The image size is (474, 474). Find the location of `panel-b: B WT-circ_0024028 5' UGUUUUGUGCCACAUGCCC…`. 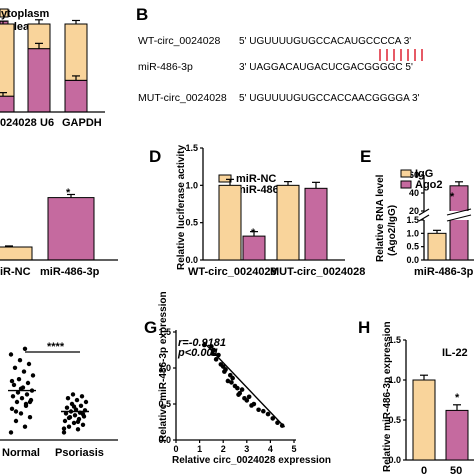

panel-b: B WT-circ_0024028 5' UGUUUUGUGCCACAUGCCC… is located at coordinates (279, 54).